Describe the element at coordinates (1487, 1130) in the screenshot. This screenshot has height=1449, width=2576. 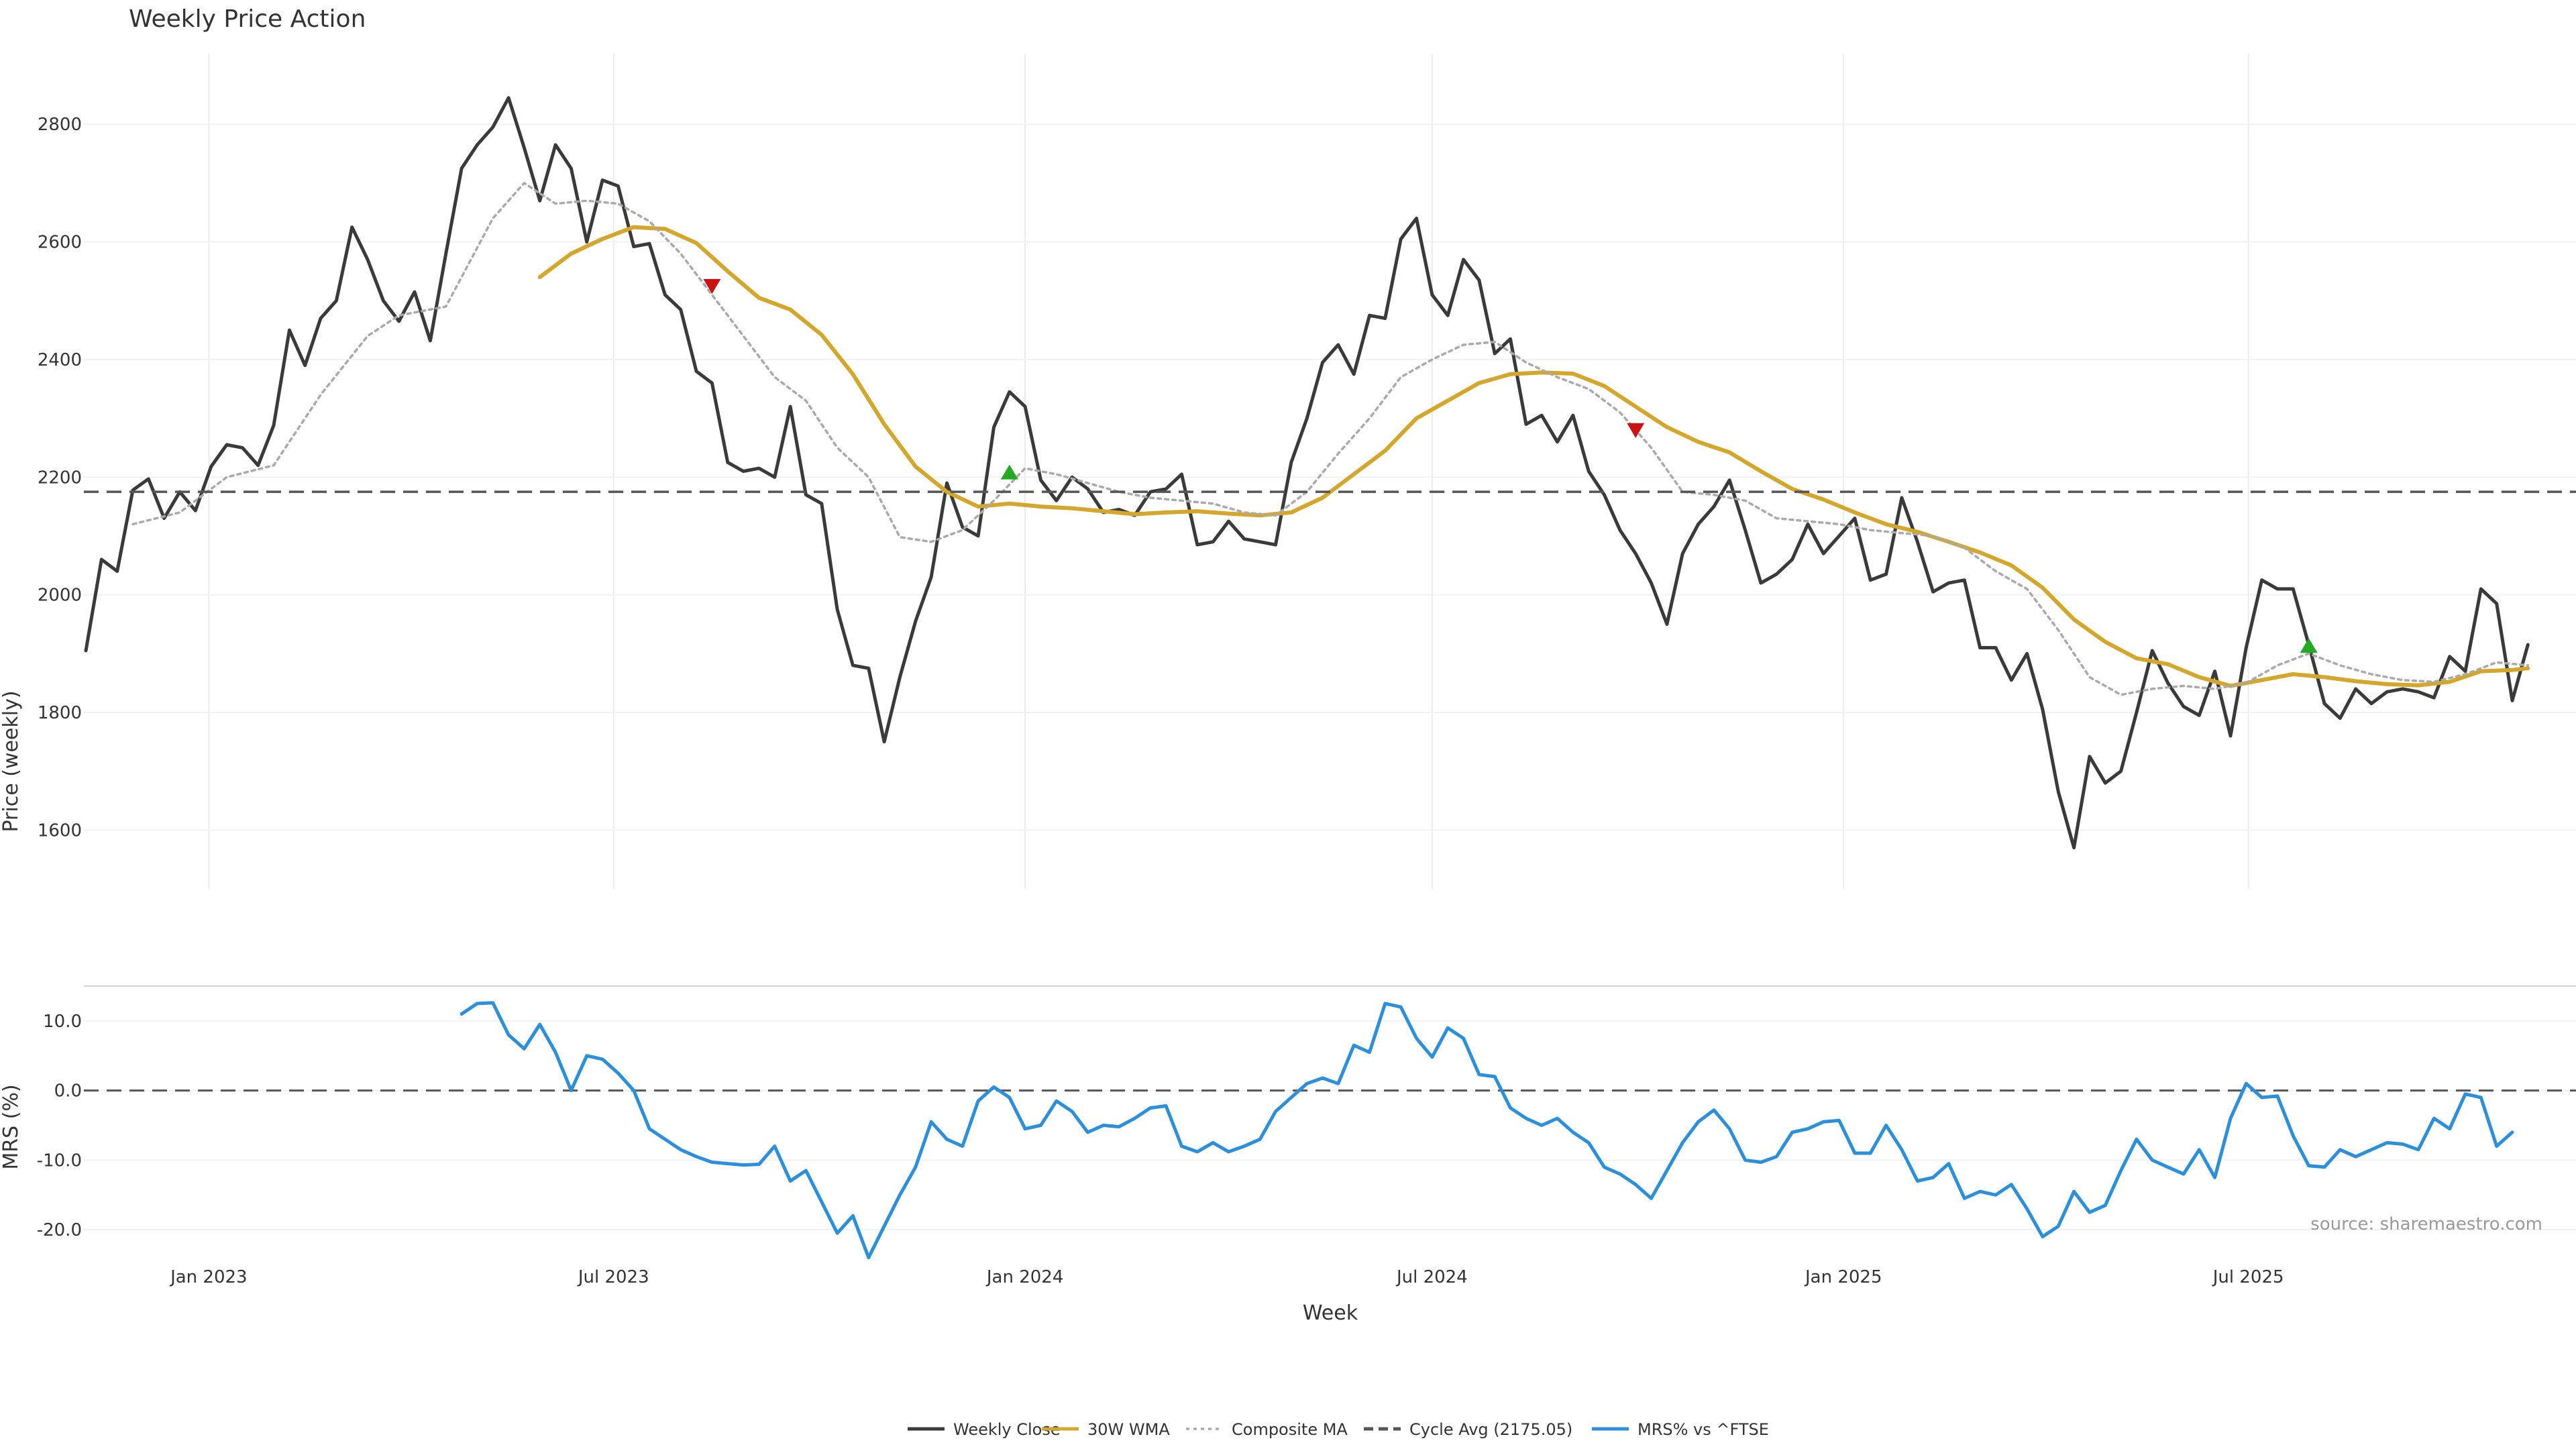
I see `series-mrs-vs-ftse` at that location.